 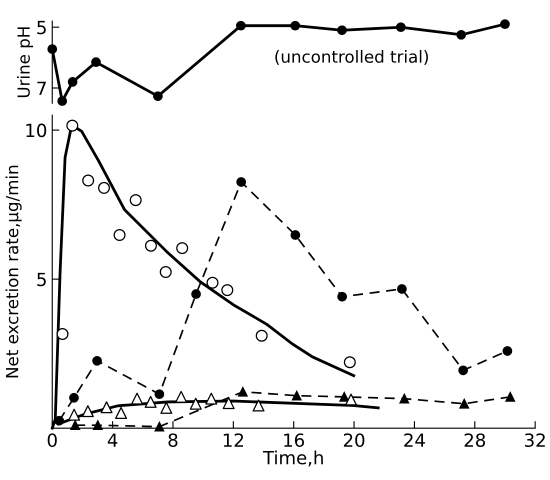 What do you see at coordinates (41, 88) in the screenshot?
I see `y-tick-label: 7` at bounding box center [41, 88].